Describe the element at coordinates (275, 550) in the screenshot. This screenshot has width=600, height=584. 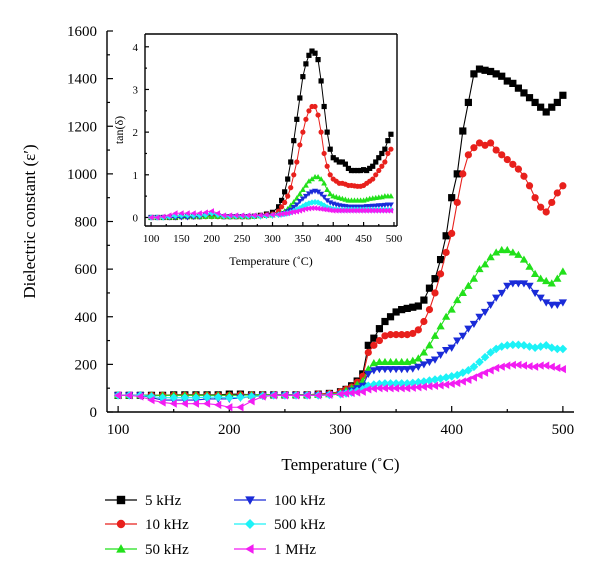
I see `legend-item-1-mhz: 1 MHz` at that location.